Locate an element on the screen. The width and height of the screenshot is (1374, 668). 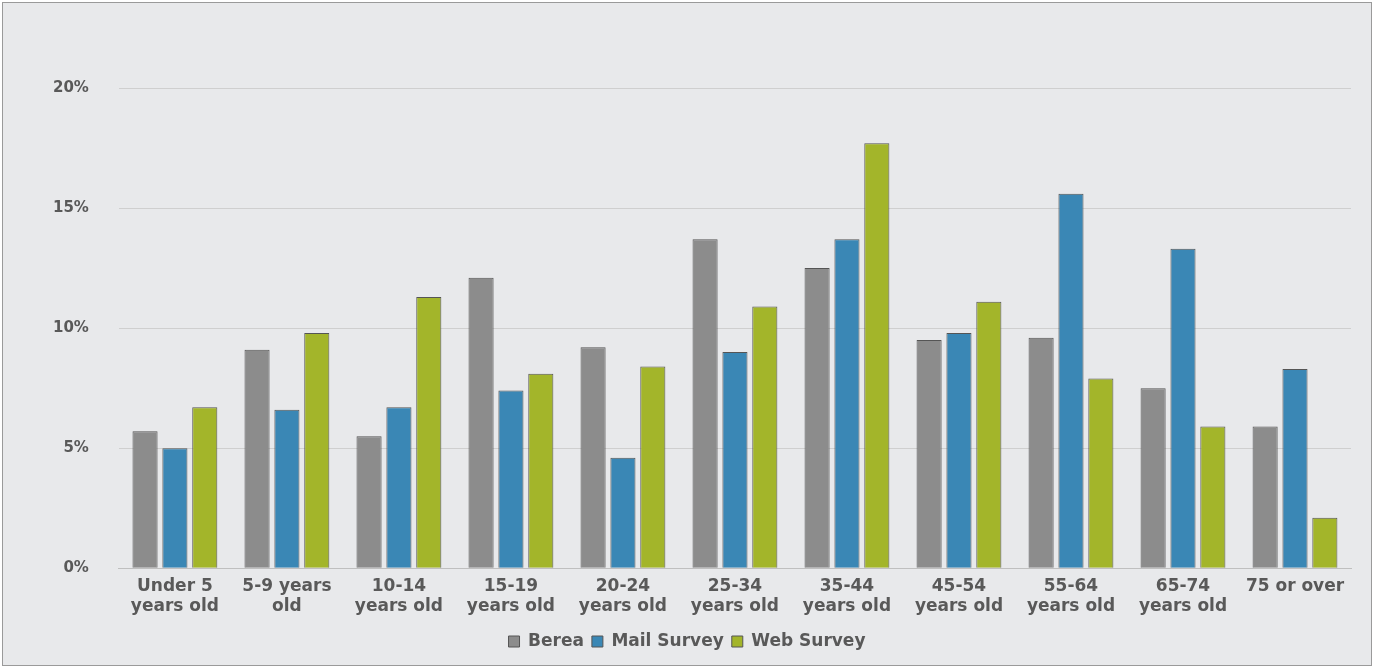
x-tick-label: 20-24 years old is located at coordinates (623, 595).